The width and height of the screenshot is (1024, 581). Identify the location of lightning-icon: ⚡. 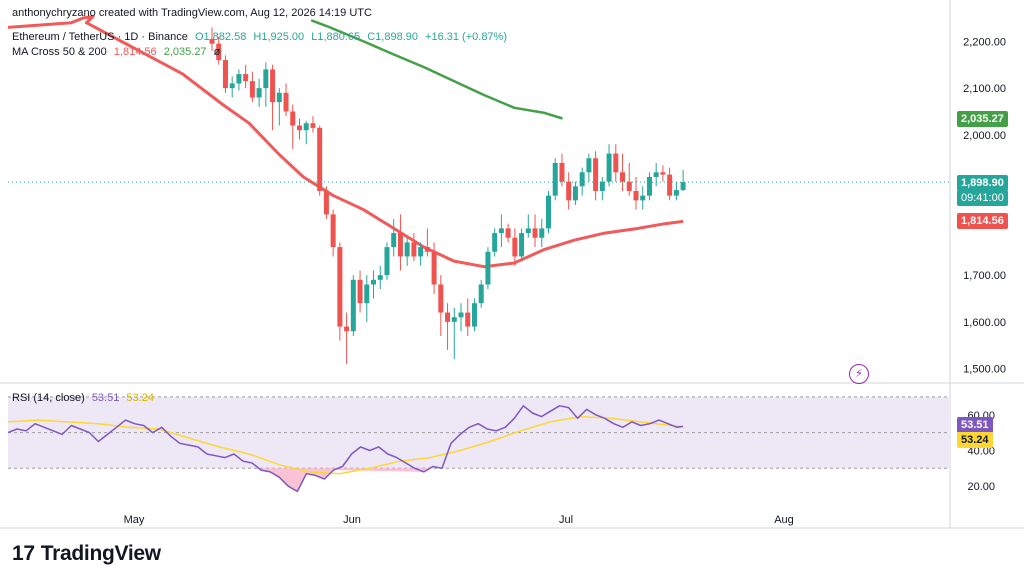
(859, 374).